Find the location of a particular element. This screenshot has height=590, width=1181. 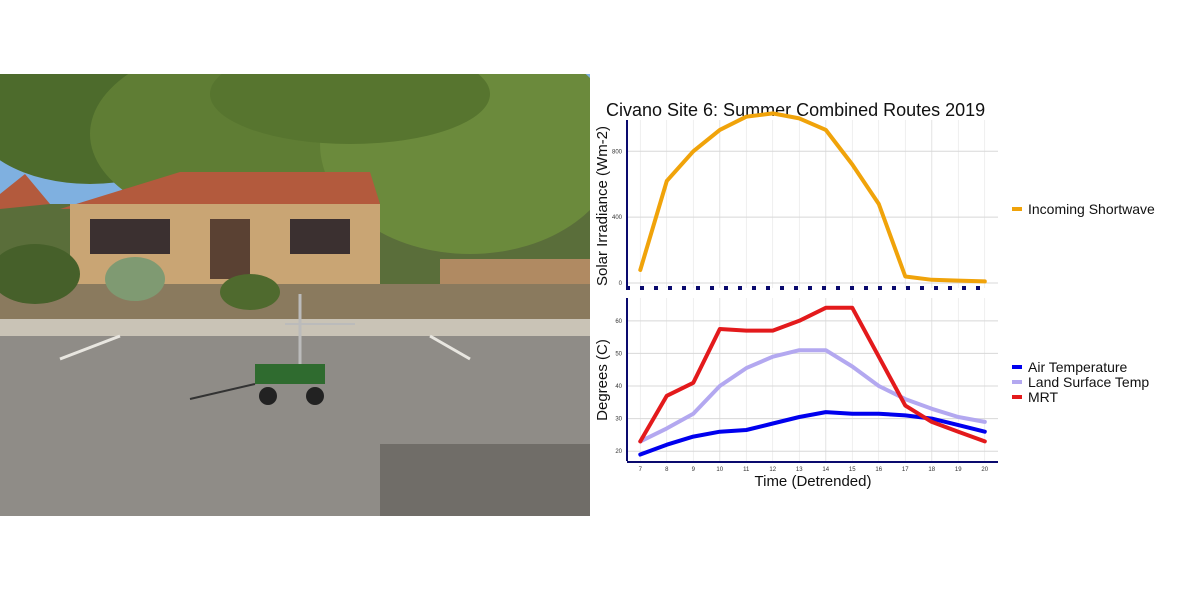

x-tick-label: 7 is located at coordinates (641, 470).